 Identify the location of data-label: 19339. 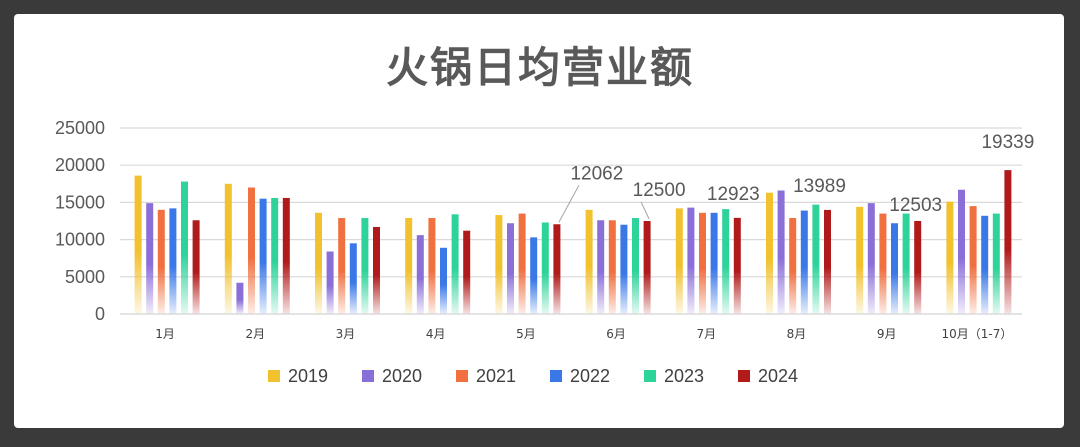
(1007, 142).